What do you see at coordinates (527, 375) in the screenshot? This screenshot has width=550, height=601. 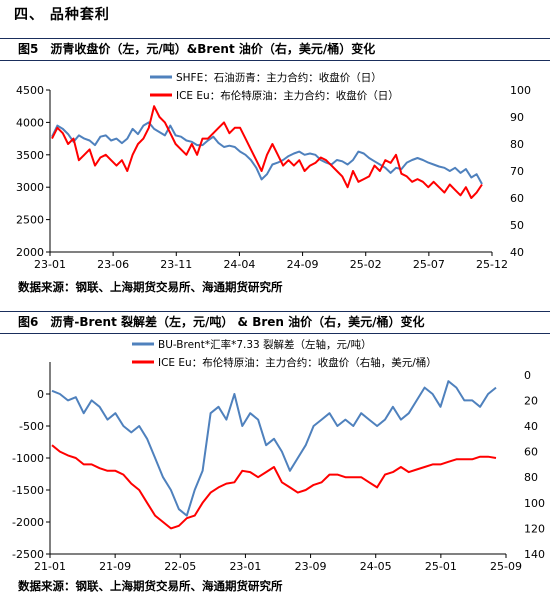 I see `right-tick-label: 0` at bounding box center [527, 375].